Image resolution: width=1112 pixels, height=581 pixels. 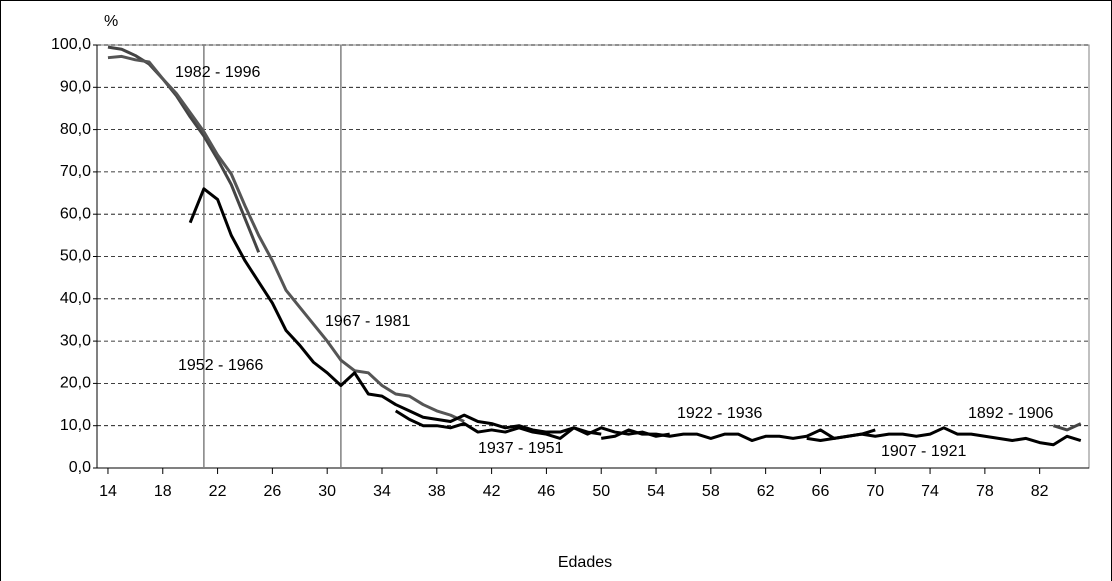 What do you see at coordinates (75, 298) in the screenshot?
I see `y-tick-label: 40,0` at bounding box center [75, 298].